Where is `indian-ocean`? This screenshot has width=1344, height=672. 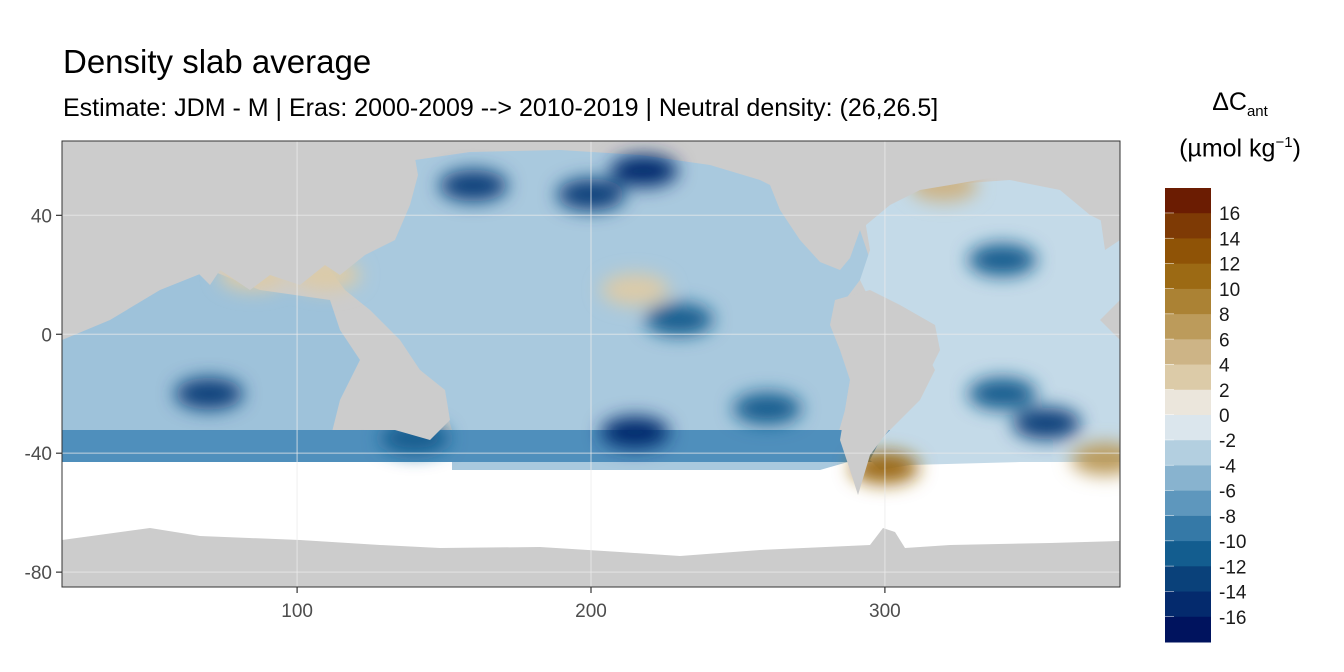 indian-ocean is located at coordinates (211, 366).